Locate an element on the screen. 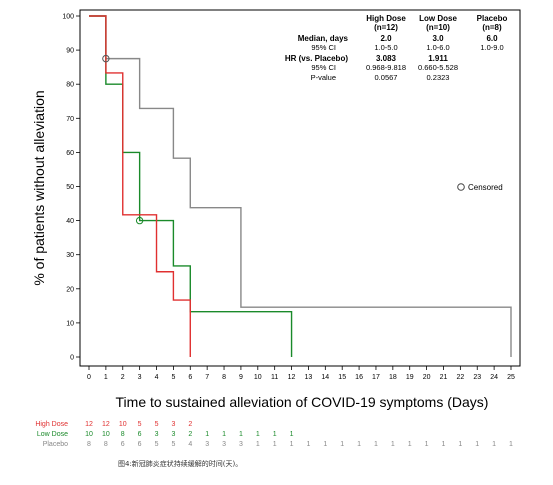 The image size is (553, 485). stats-row-label: P-value is located at coordinates (323, 77).